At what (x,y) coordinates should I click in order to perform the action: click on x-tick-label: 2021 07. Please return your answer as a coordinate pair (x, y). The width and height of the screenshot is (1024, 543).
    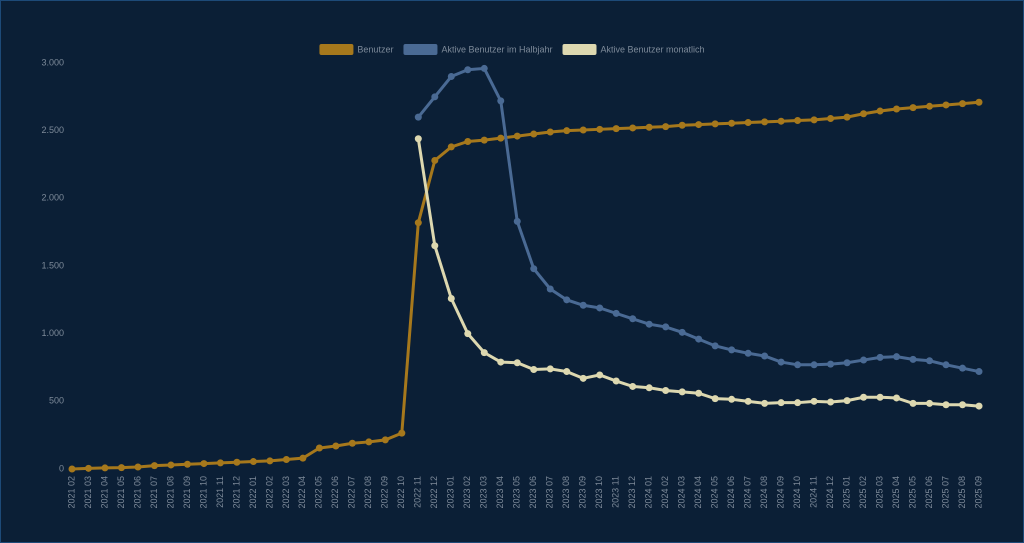
    Looking at the image, I should click on (154, 492).